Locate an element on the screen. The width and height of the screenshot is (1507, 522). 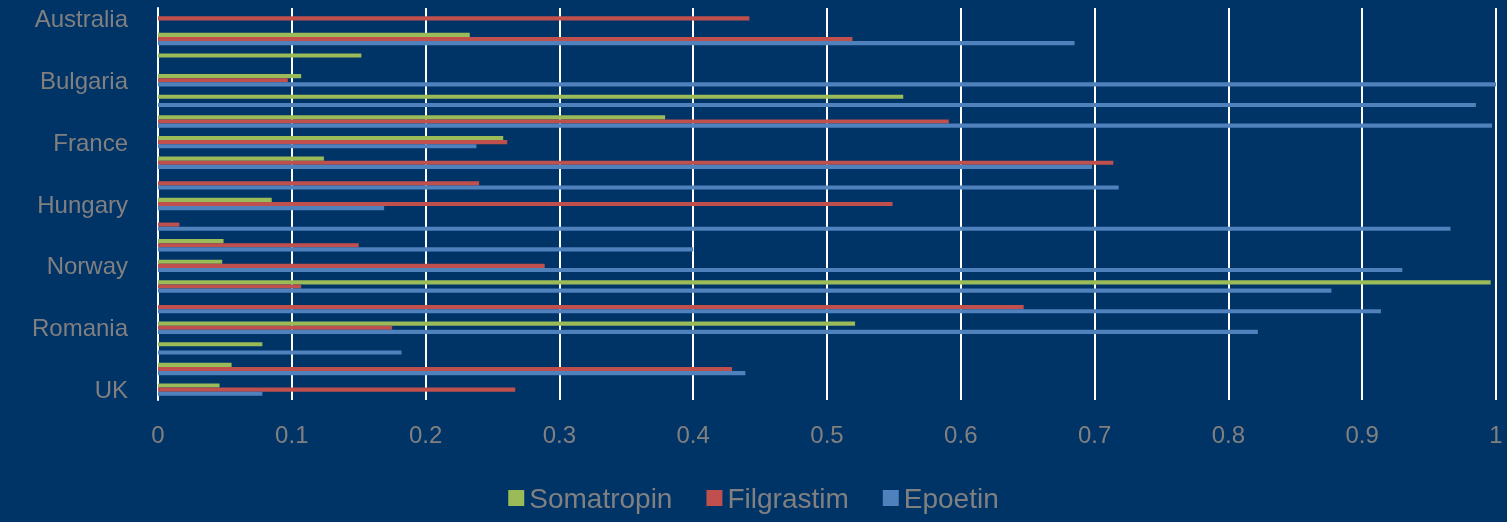
x-tick-label: 1 is located at coordinates (1496, 434).